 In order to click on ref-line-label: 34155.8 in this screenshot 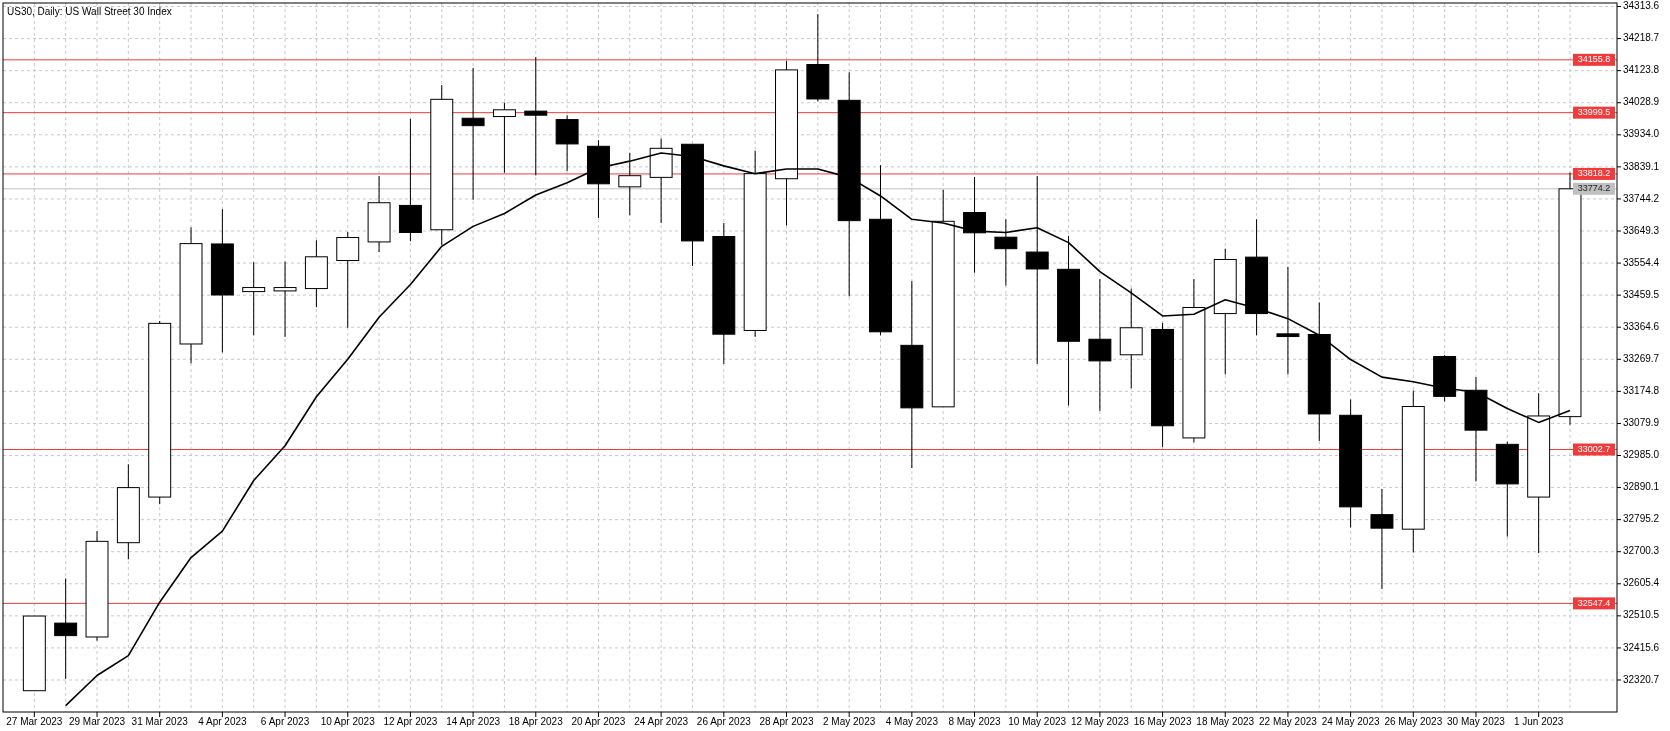, I will do `click(1594, 59)`.